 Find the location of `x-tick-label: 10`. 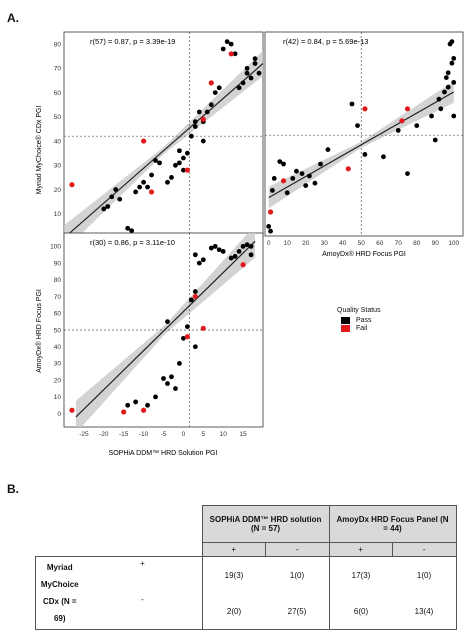

x-tick-label: 10 is located at coordinates (224, 434).